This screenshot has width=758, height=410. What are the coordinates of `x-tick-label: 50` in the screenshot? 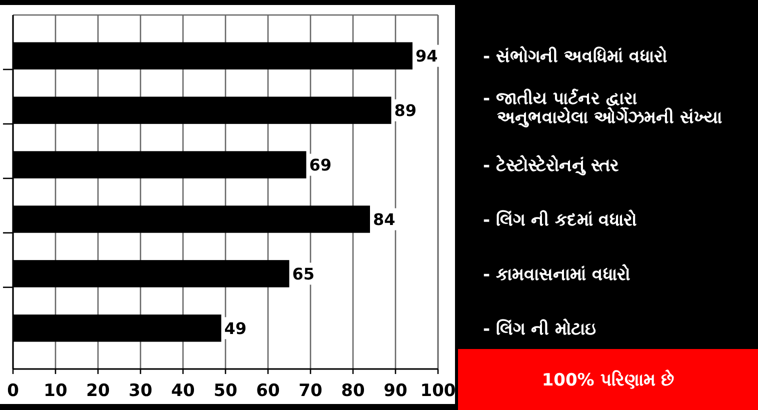 It's located at (226, 391).